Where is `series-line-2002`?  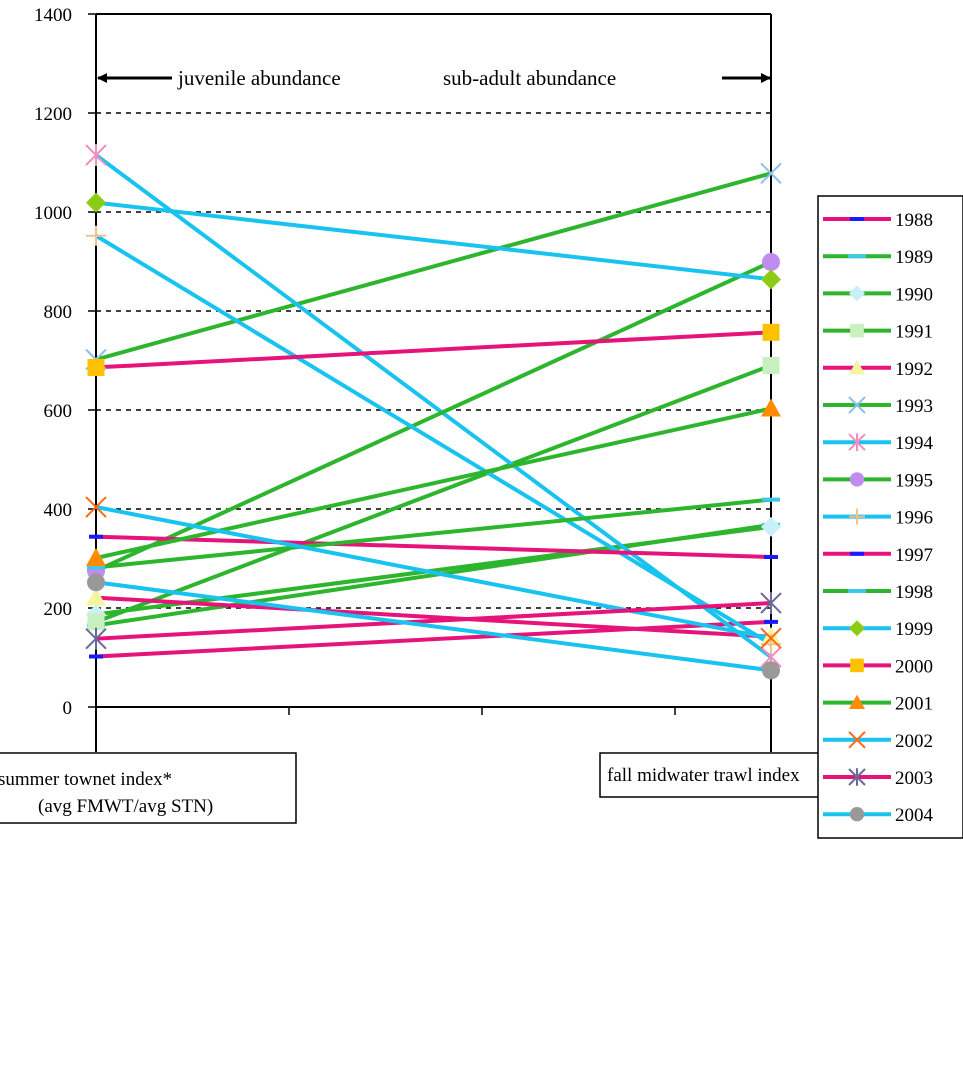 series-line-2002 is located at coordinates (433, 573).